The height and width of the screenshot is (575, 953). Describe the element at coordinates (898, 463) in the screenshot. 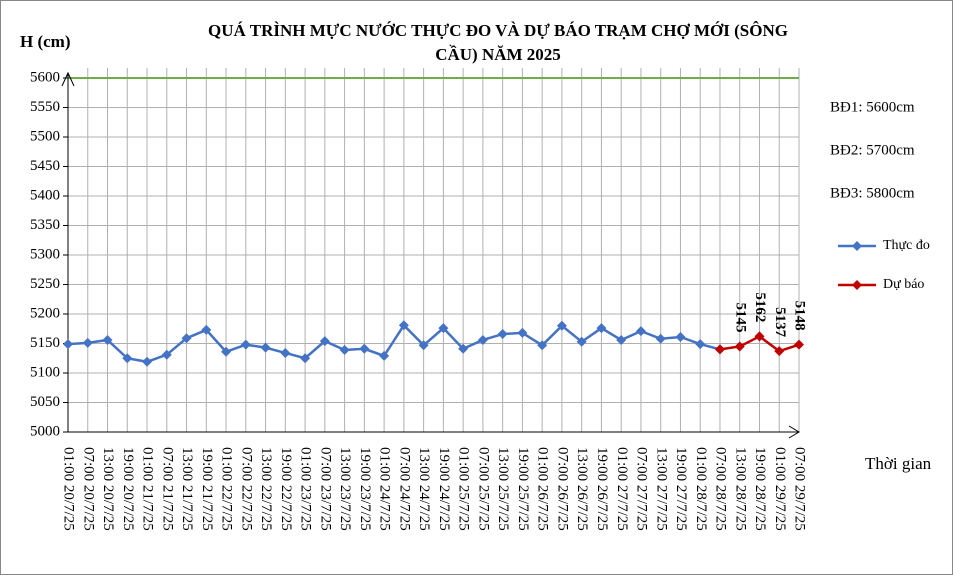

I see `x-axis-label: Thời gian` at that location.